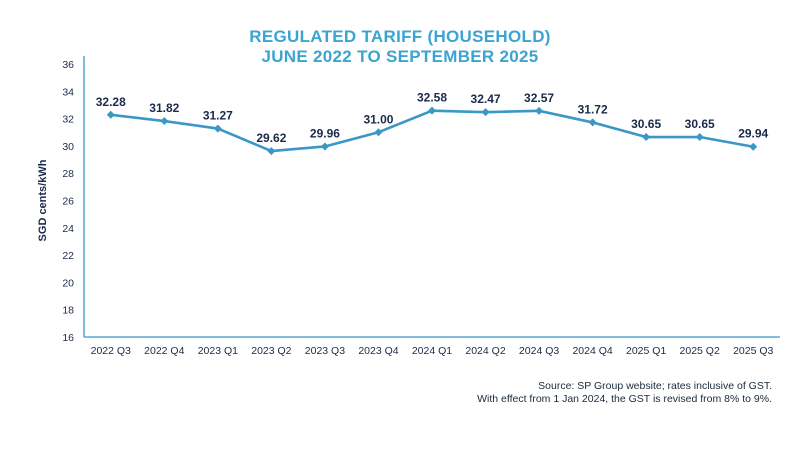 The height and width of the screenshot is (450, 800). What do you see at coordinates (271, 351) in the screenshot?
I see `x-tick-label: 2023 Q2` at bounding box center [271, 351].